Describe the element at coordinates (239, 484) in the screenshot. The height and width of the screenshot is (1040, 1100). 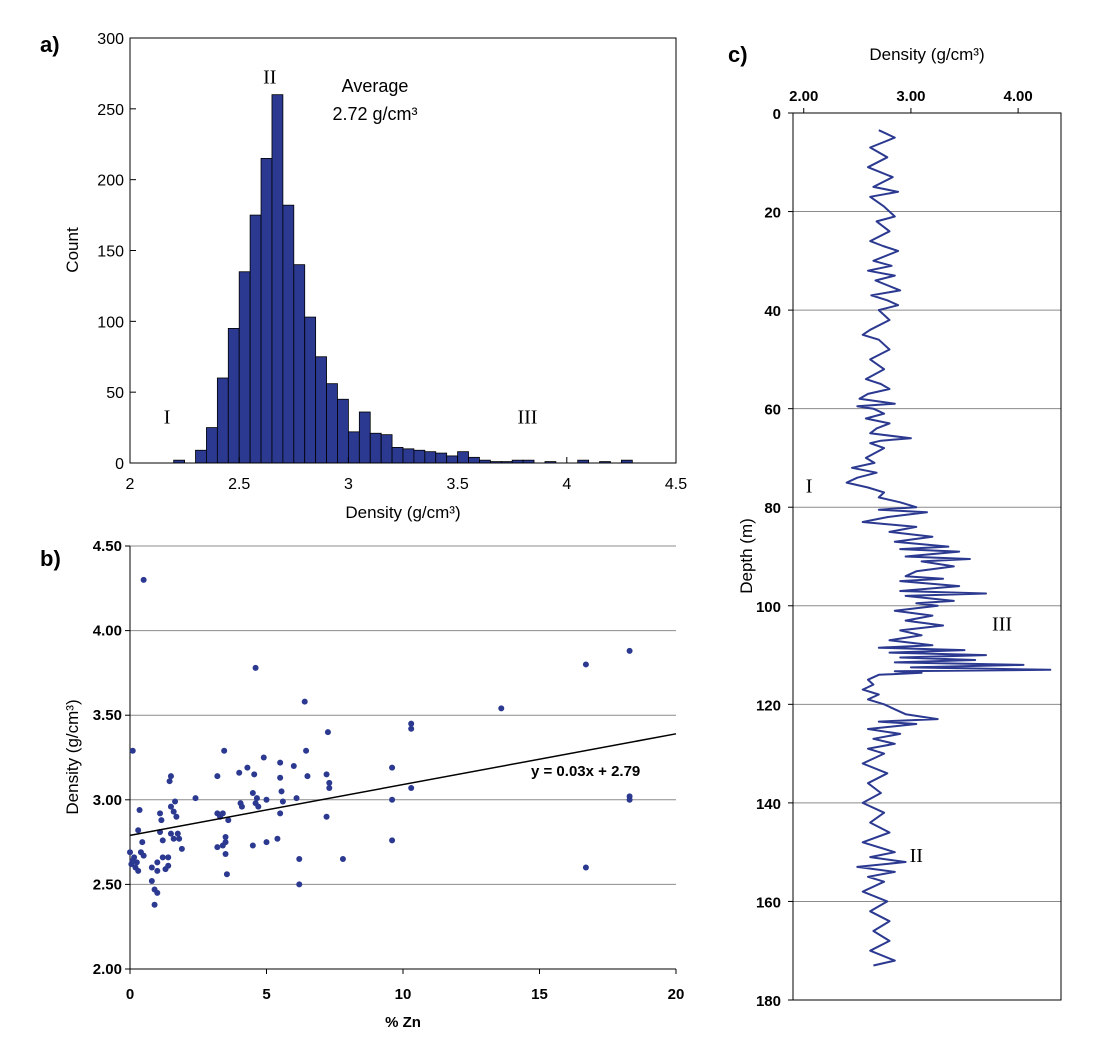
I see `histogram-x-tick-label: 2.5` at that location.